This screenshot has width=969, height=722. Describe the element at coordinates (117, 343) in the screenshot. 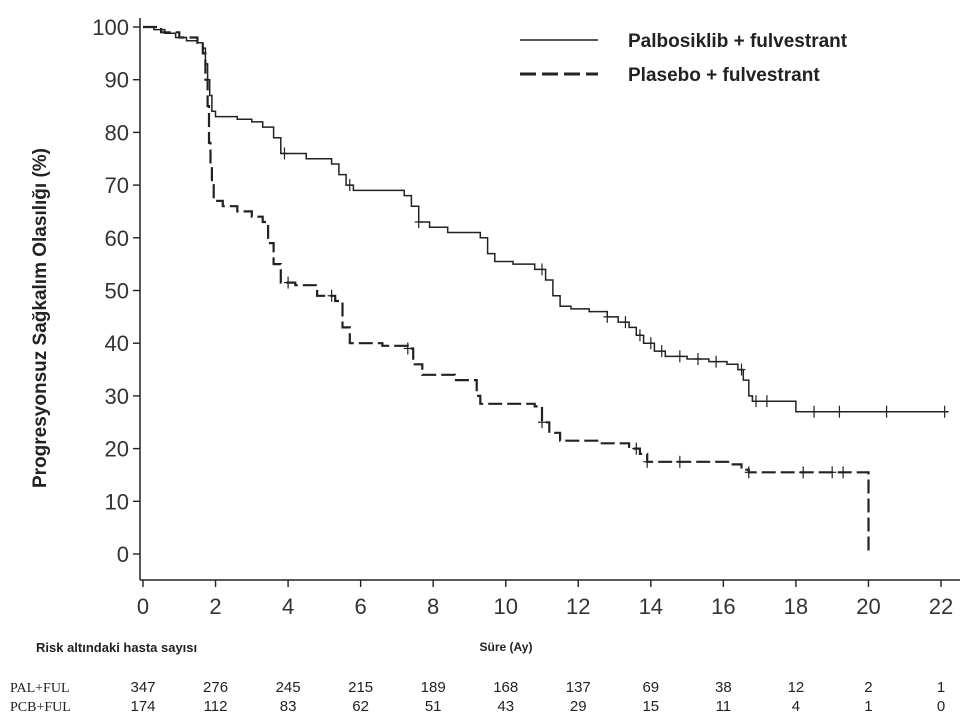

I see `y-tick-label: 40` at that location.